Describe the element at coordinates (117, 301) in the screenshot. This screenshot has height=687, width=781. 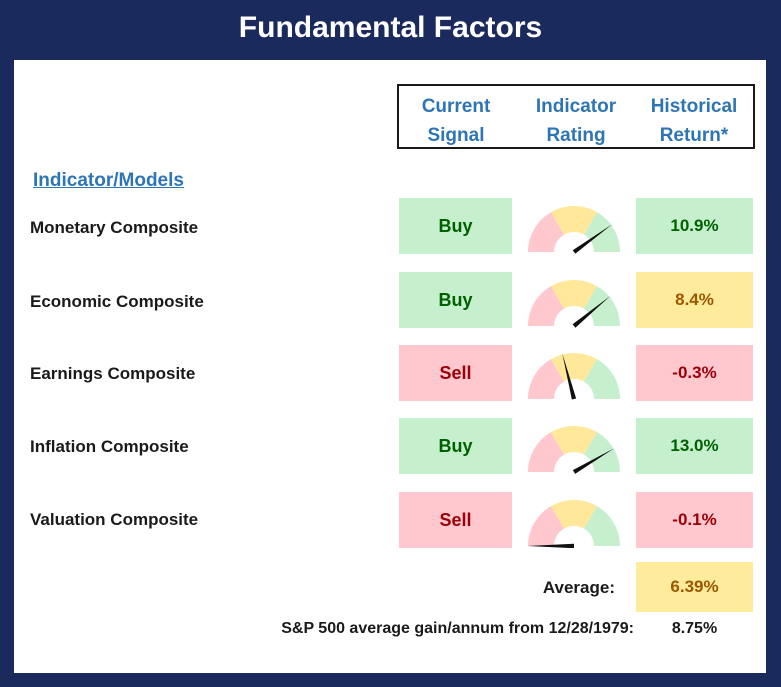
I see `row-label-economic: Economic Composite` at that location.